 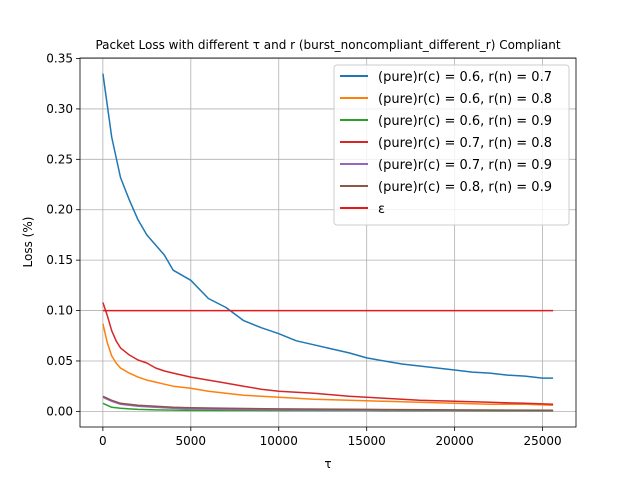 What do you see at coordinates (465, 187) in the screenshot?
I see `legend-label: (pure)r(c) = 0.8, r(n) = 0.9` at bounding box center [465, 187].